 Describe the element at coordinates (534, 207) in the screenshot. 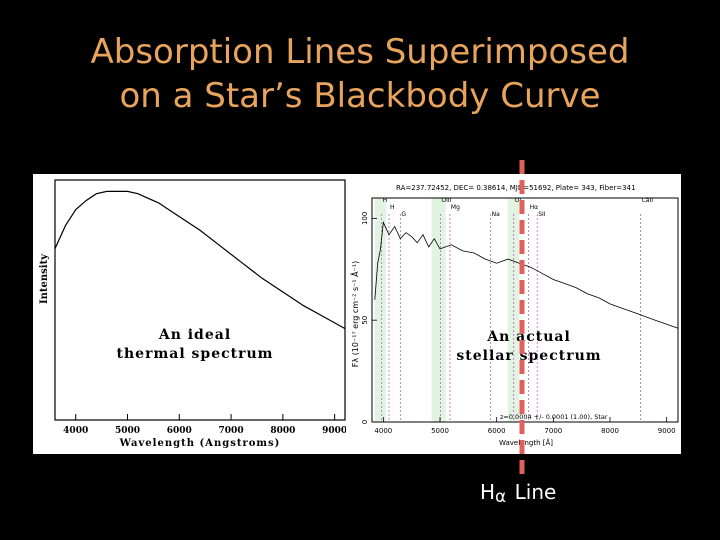

I see `line-label: Hα` at that location.